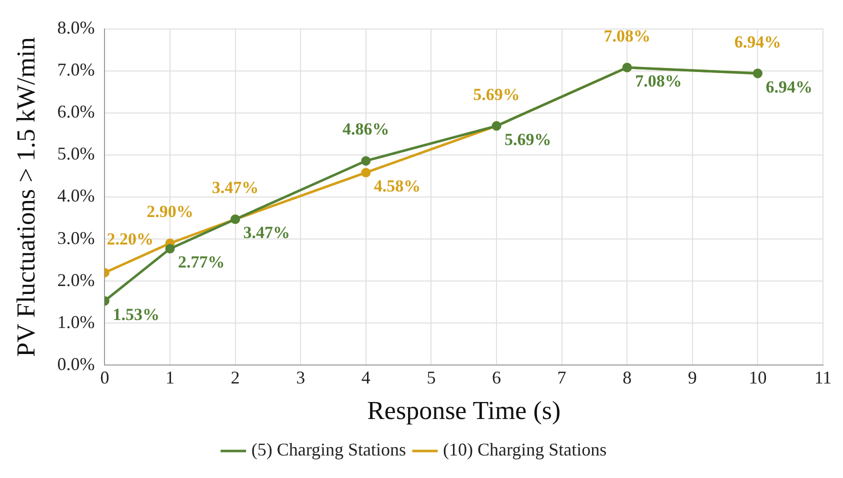 The height and width of the screenshot is (478, 843). Describe the element at coordinates (561, 378) in the screenshot. I see `x-tick-label: 7` at that location.